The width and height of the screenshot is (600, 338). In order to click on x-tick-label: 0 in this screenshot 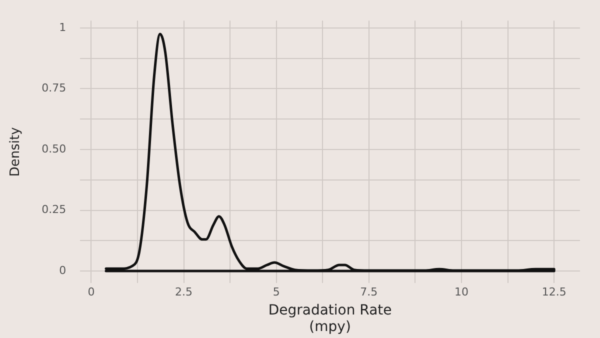, I will do `click(91, 292)`.